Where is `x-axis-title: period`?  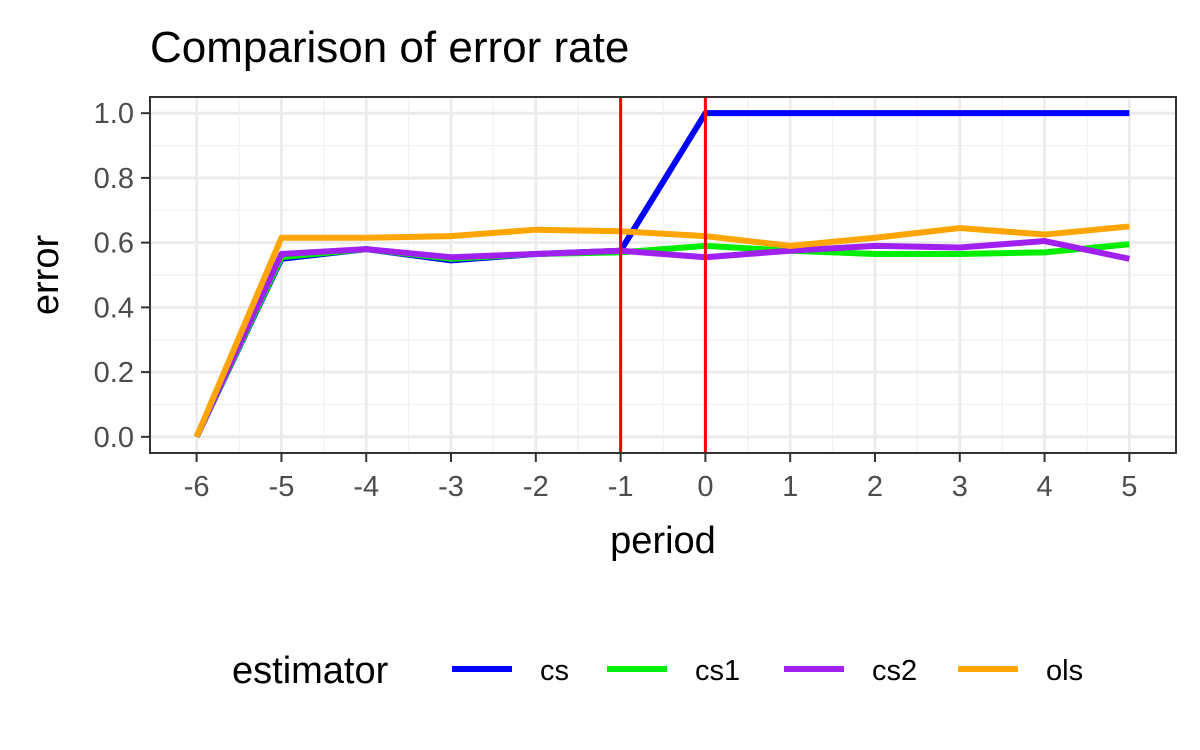
x-axis-title: period is located at coordinates (663, 541).